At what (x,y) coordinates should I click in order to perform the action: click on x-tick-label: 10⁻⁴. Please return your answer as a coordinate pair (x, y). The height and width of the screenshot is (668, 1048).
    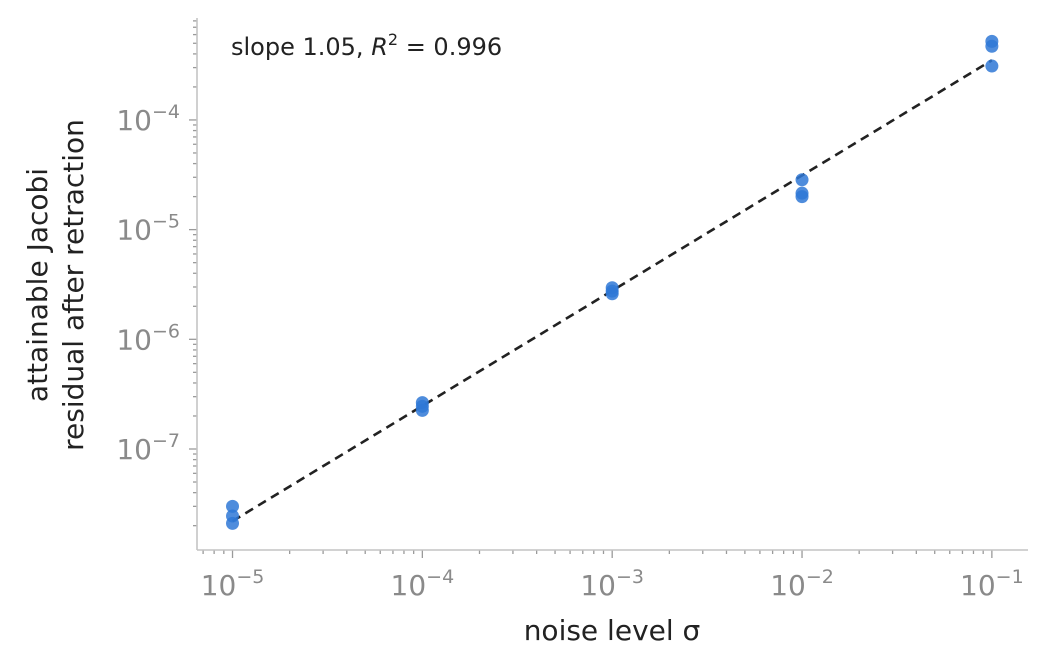
    Looking at the image, I should click on (423, 584).